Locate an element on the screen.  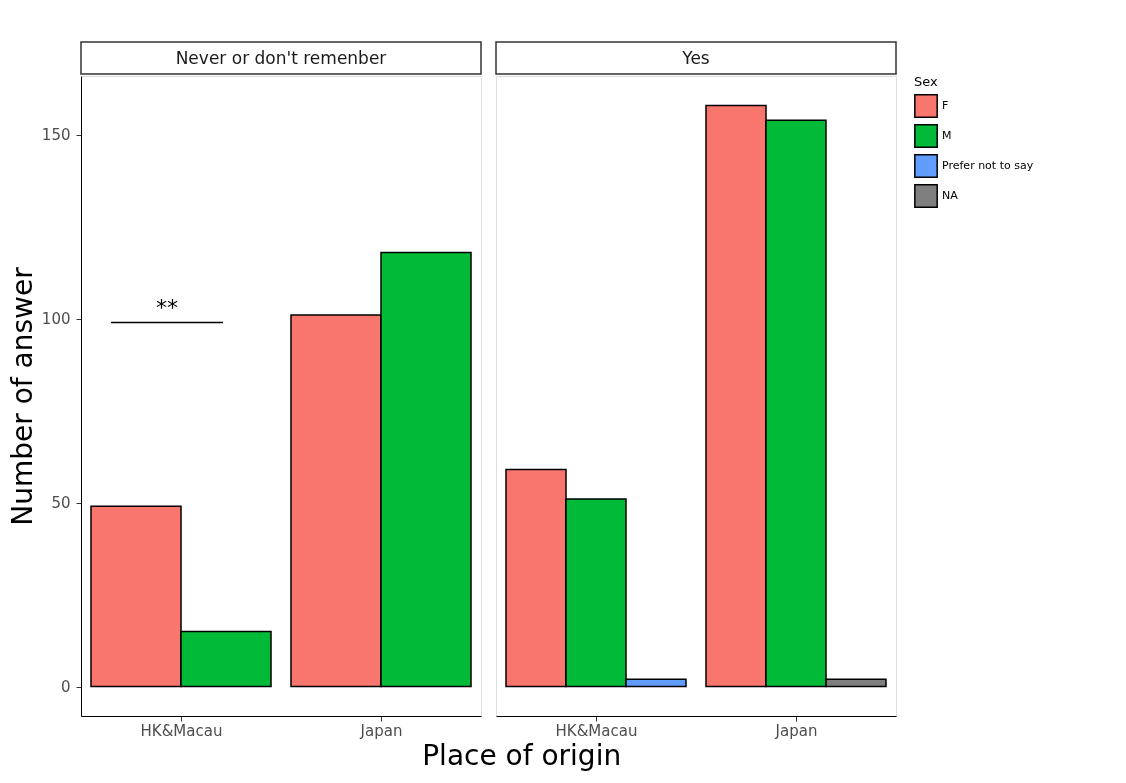
chart-title: Yes is located at coordinates (695, 58).